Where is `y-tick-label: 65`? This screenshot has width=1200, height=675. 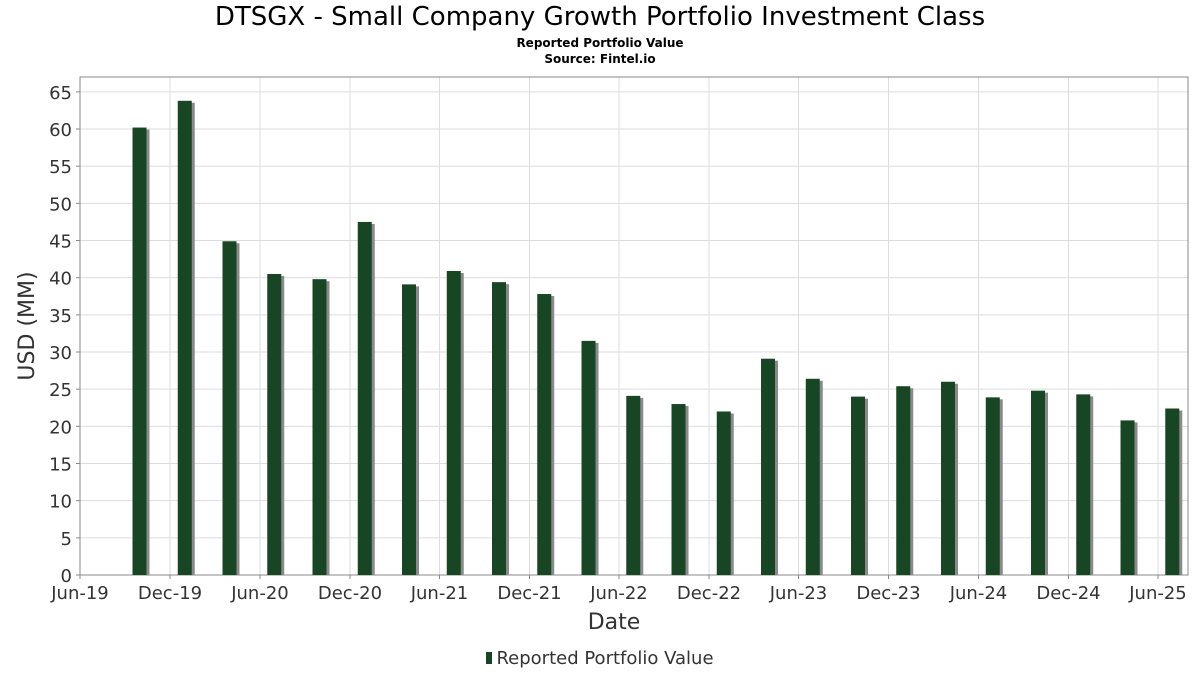 y-tick-label: 65 is located at coordinates (60, 93).